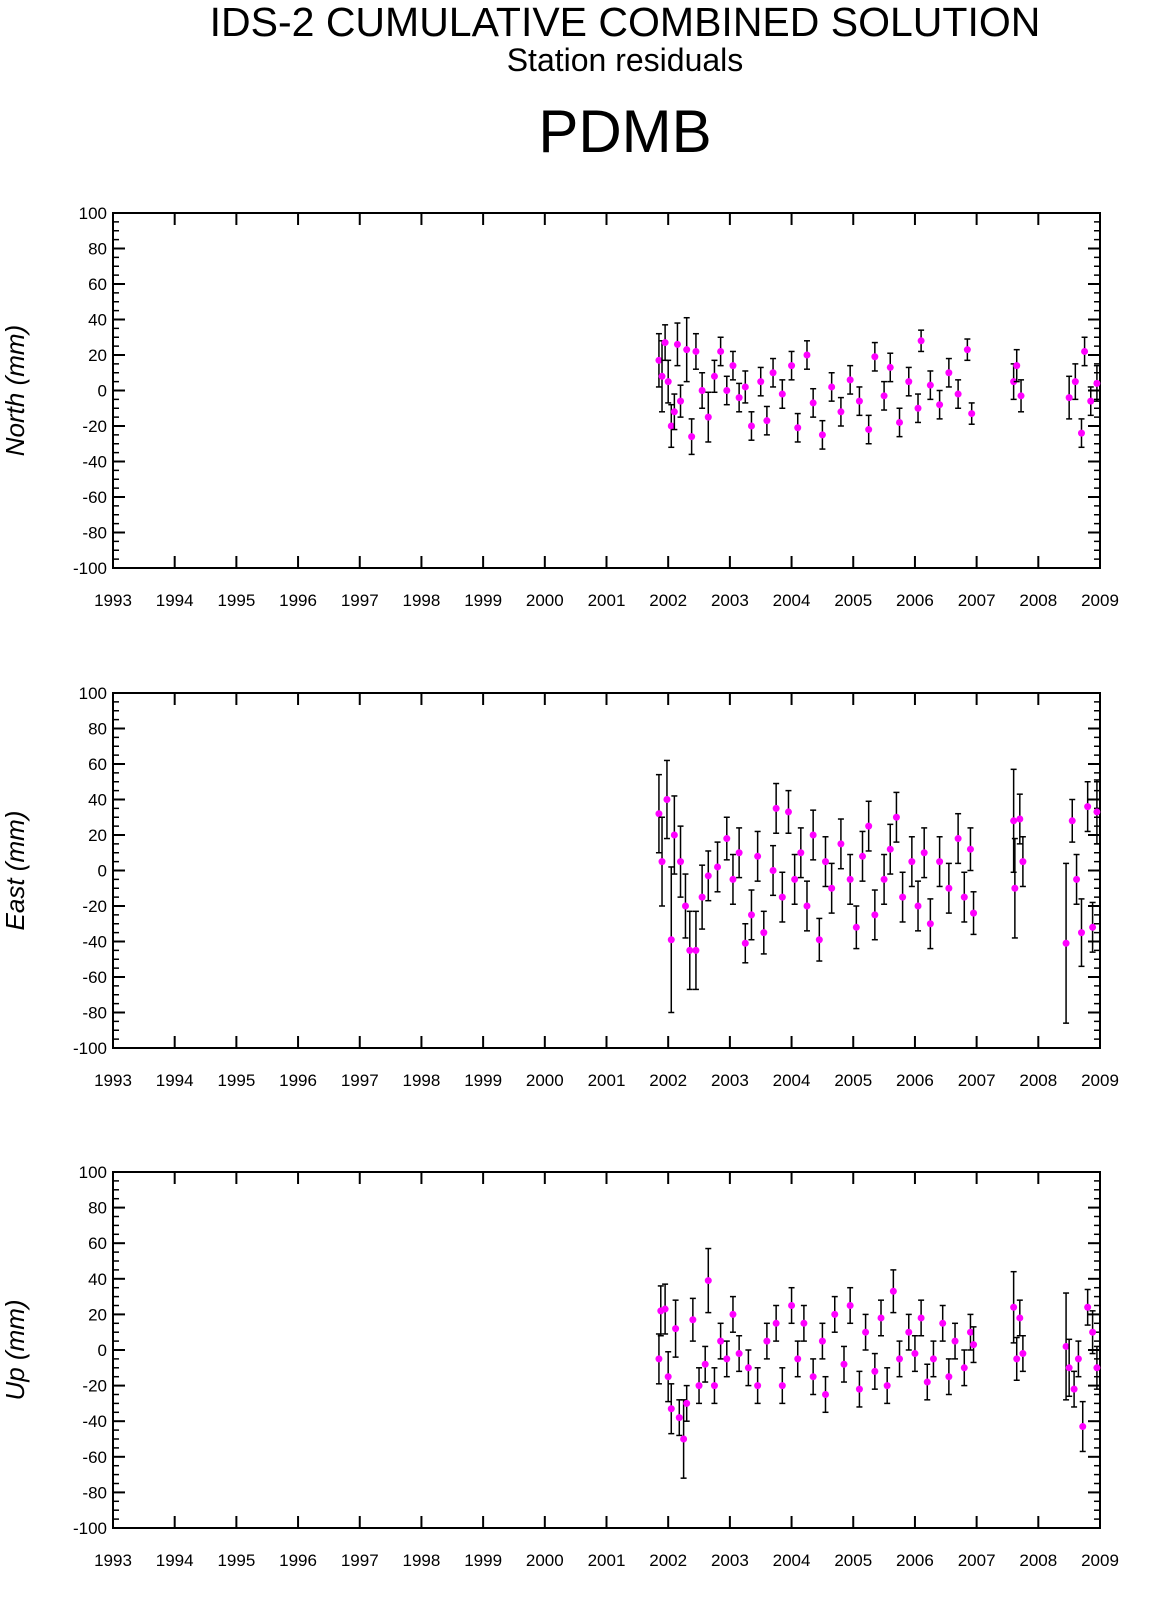 Image resolution: width=1160 pixels, height=1621 pixels. What do you see at coordinates (175, 1080) in the screenshot?
I see `x-tick-label: 1994` at bounding box center [175, 1080].